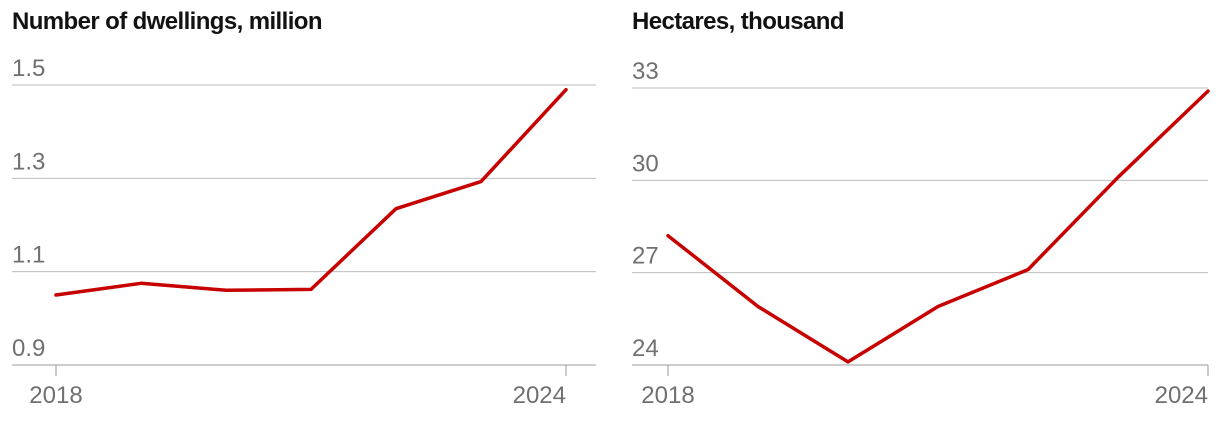 This screenshot has height=424, width=1220. I want to click on y-tick-label: 1.5, so click(28, 68).